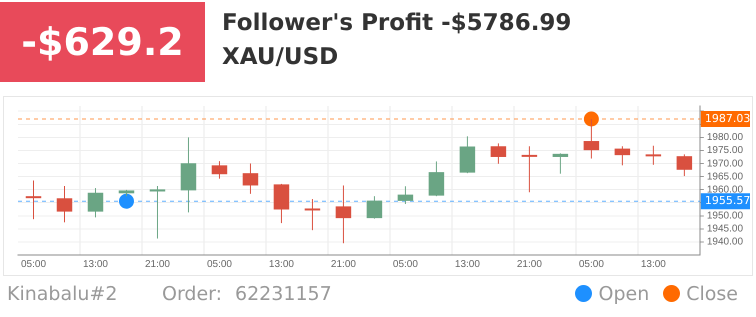 This screenshot has width=756, height=317. I want to click on y-tick-label: 1950.00, so click(725, 216).